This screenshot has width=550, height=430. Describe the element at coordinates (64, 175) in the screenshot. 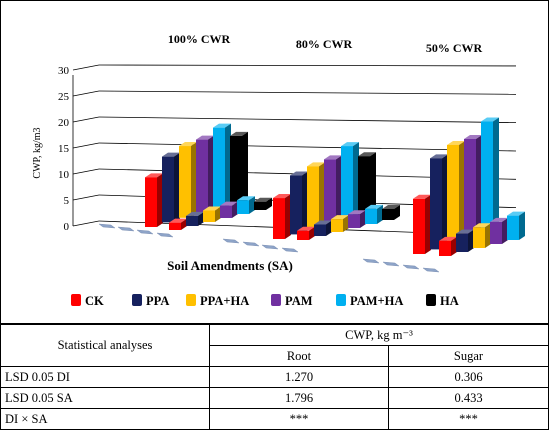

I see `y-tick-label: 10` at that location.